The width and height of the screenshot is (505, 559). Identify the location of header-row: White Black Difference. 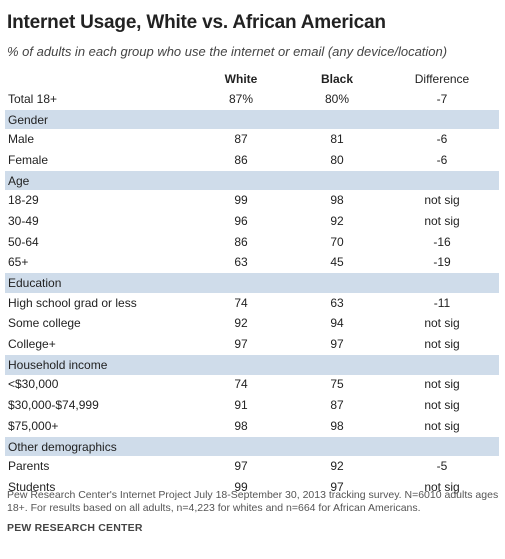
(252, 78).